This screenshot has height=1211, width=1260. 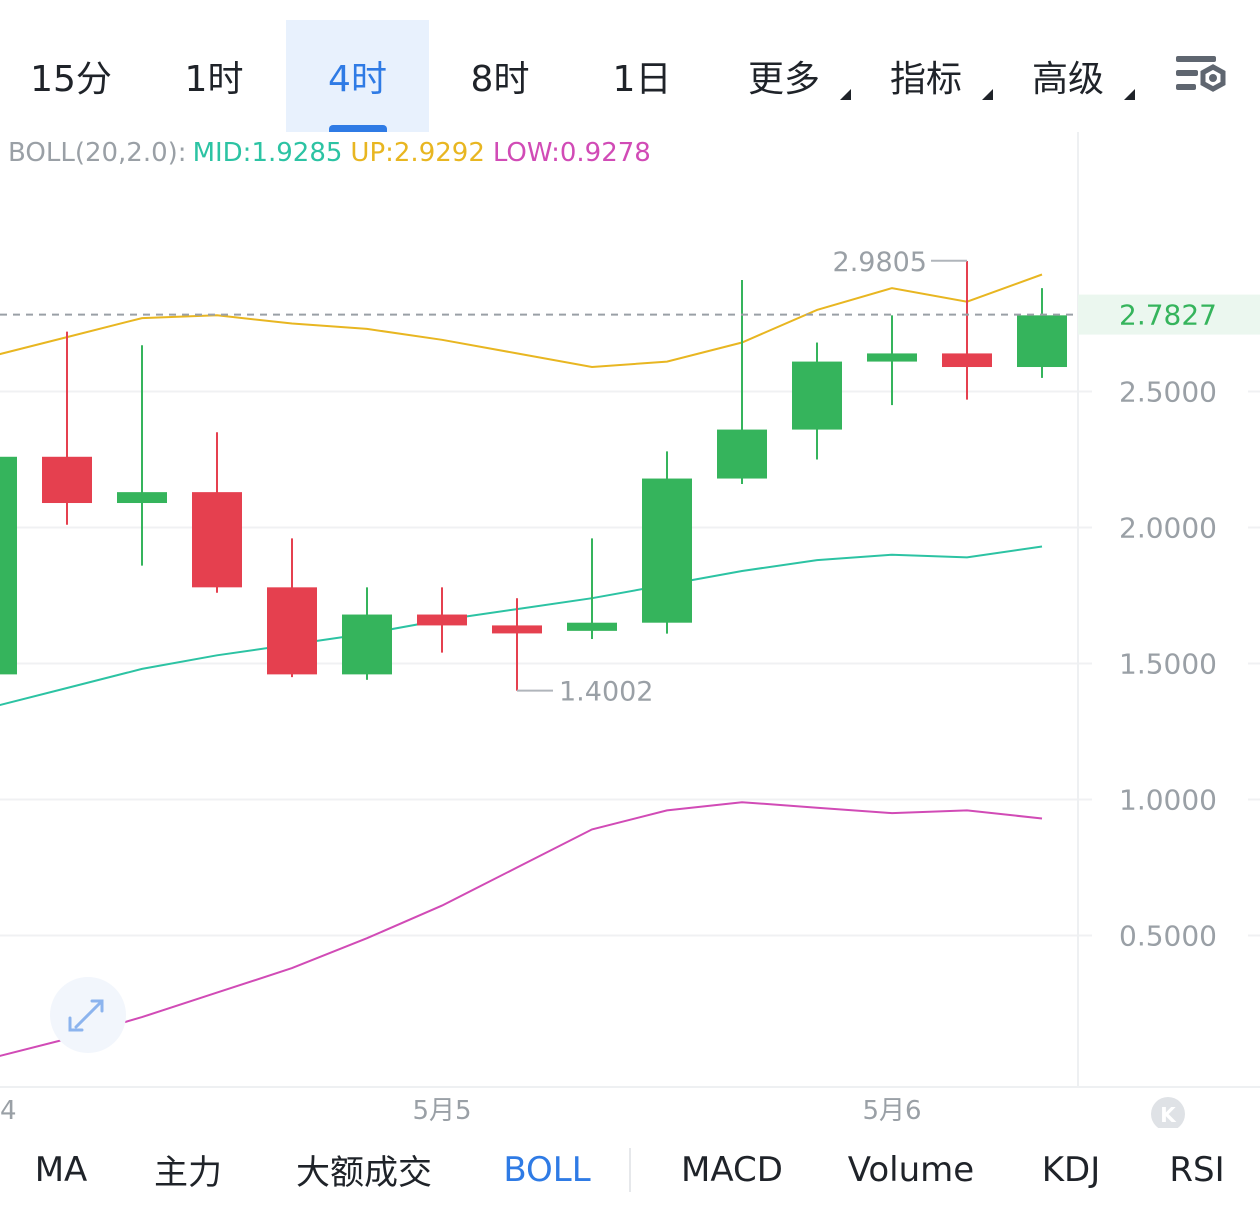 I want to click on price-tick-label: 1.0000, so click(x=1168, y=800).